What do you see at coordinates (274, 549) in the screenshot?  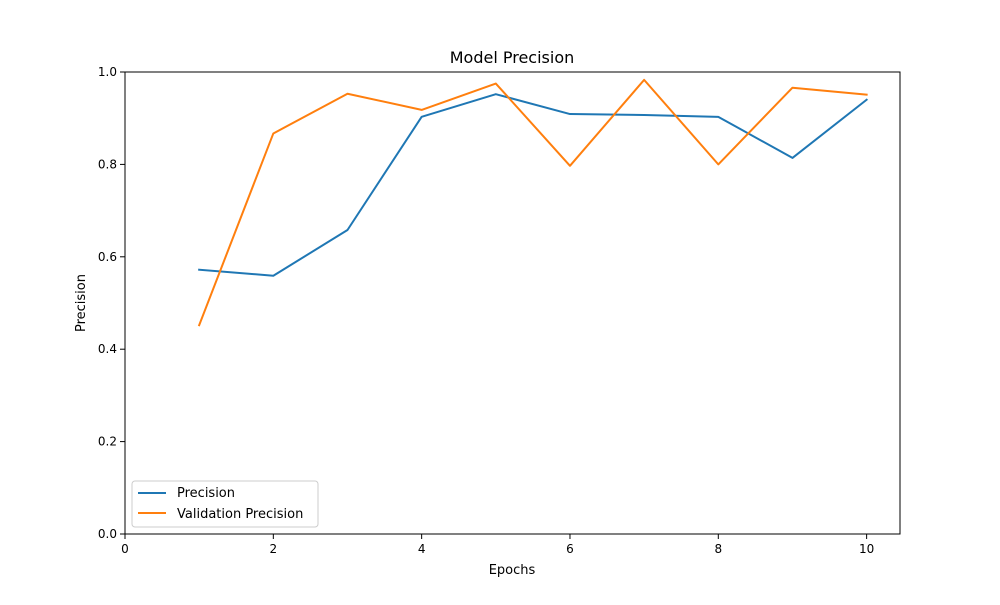 I see `x-tick-label: 2` at bounding box center [274, 549].